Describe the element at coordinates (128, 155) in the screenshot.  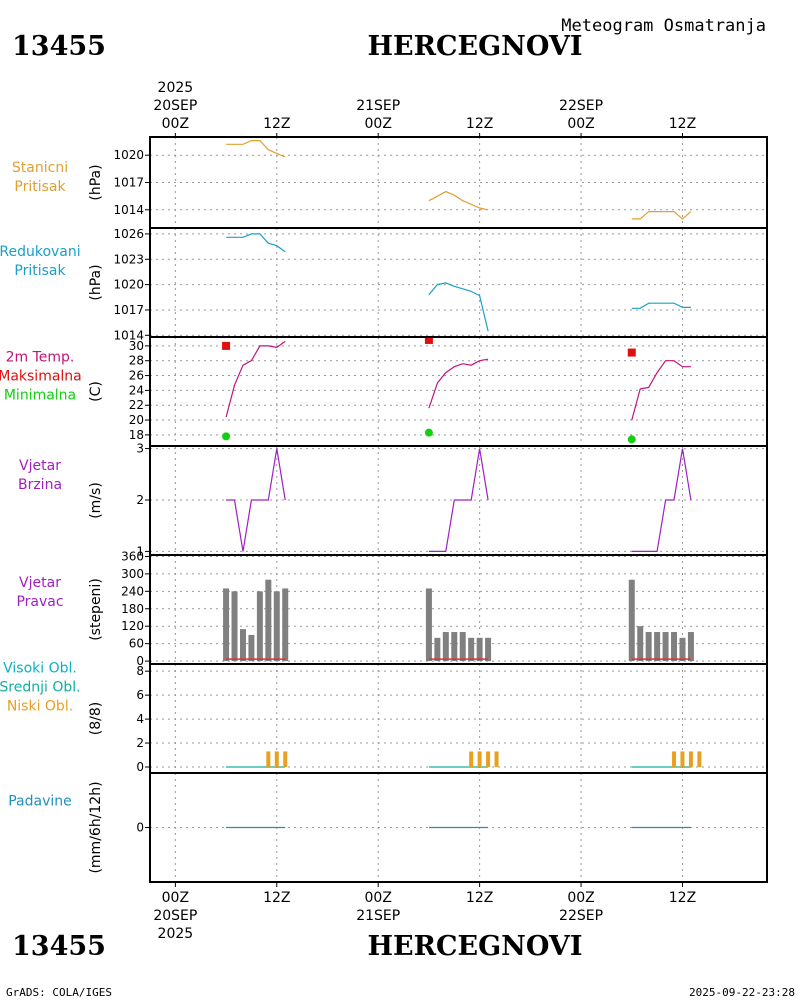
I see `station-pressure-ytick-label: 1020` at that location.